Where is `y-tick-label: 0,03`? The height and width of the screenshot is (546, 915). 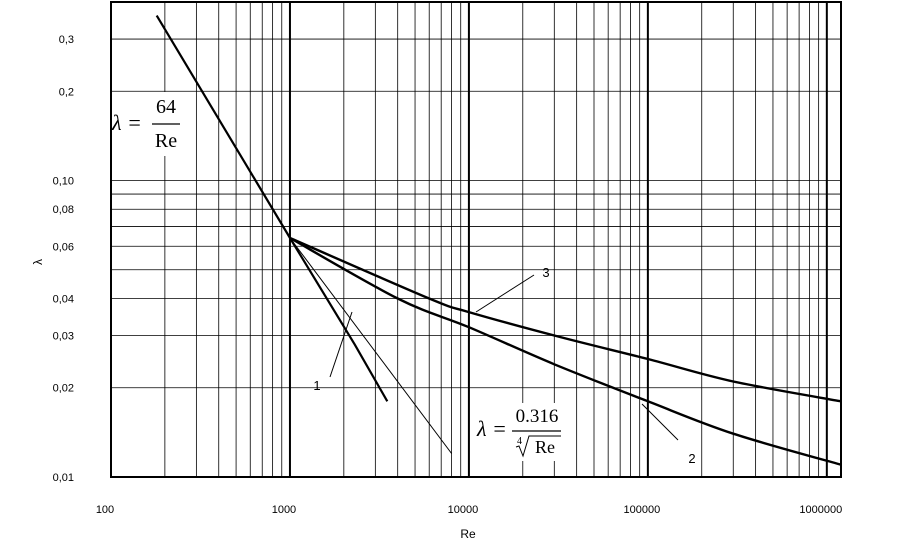
y-tick-label: 0,03 is located at coordinates (63, 337).